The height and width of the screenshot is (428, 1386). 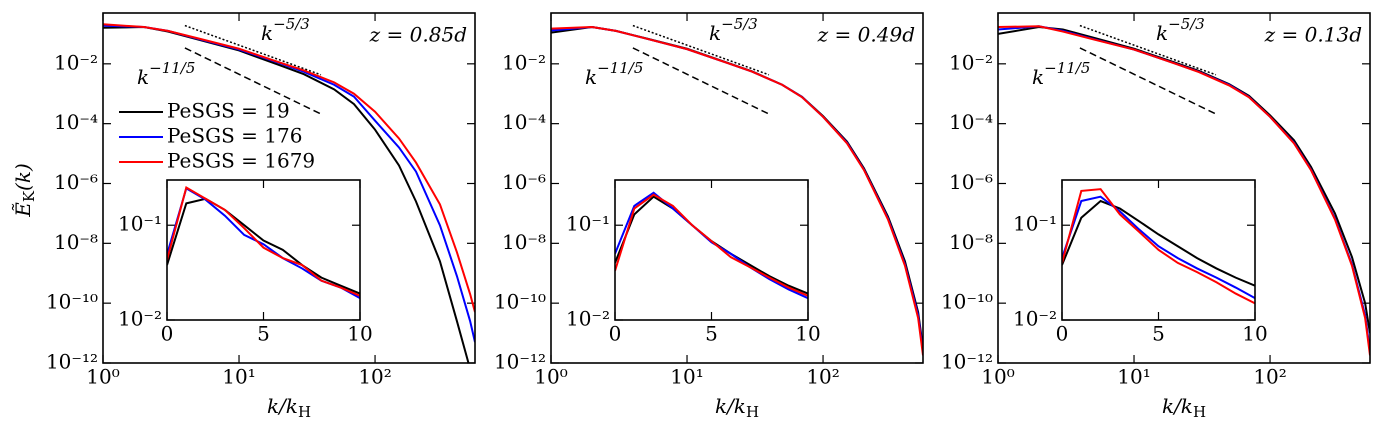 What do you see at coordinates (418, 35) in the screenshot?
I see `panel-annotation: z = 0.85d` at bounding box center [418, 35].